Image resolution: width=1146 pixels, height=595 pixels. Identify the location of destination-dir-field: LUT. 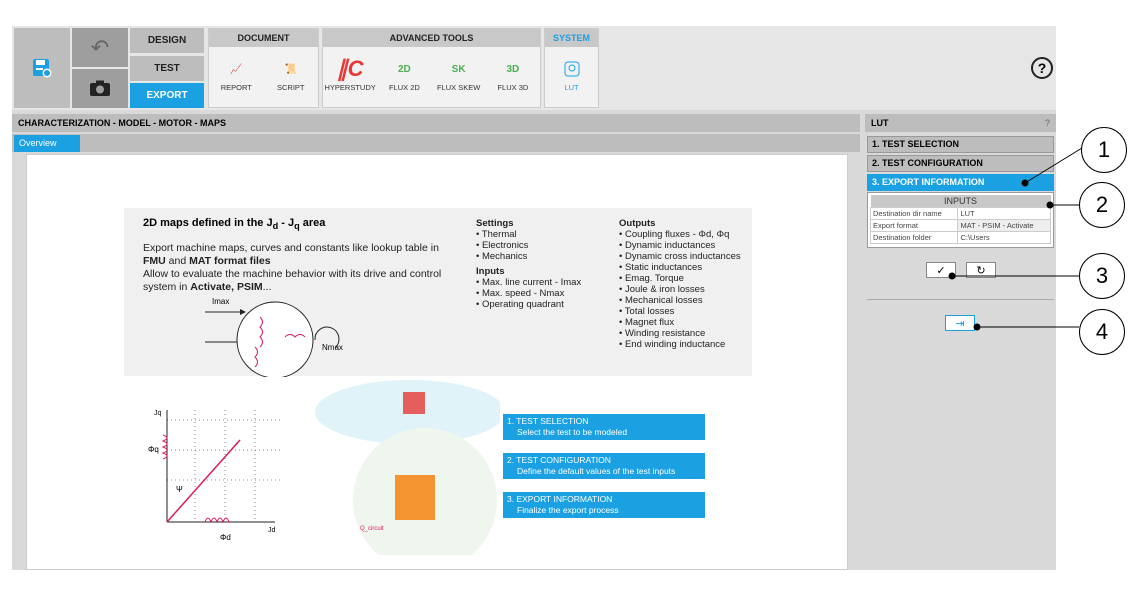
(1004, 213).